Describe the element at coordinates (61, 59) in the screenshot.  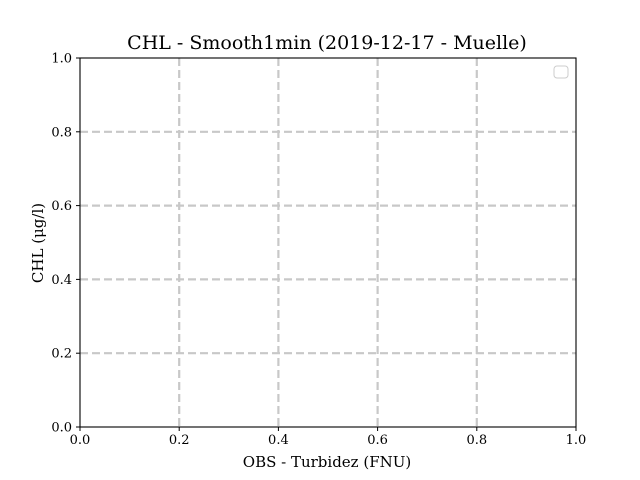
I see `y-tick-label: 1.0` at that location.